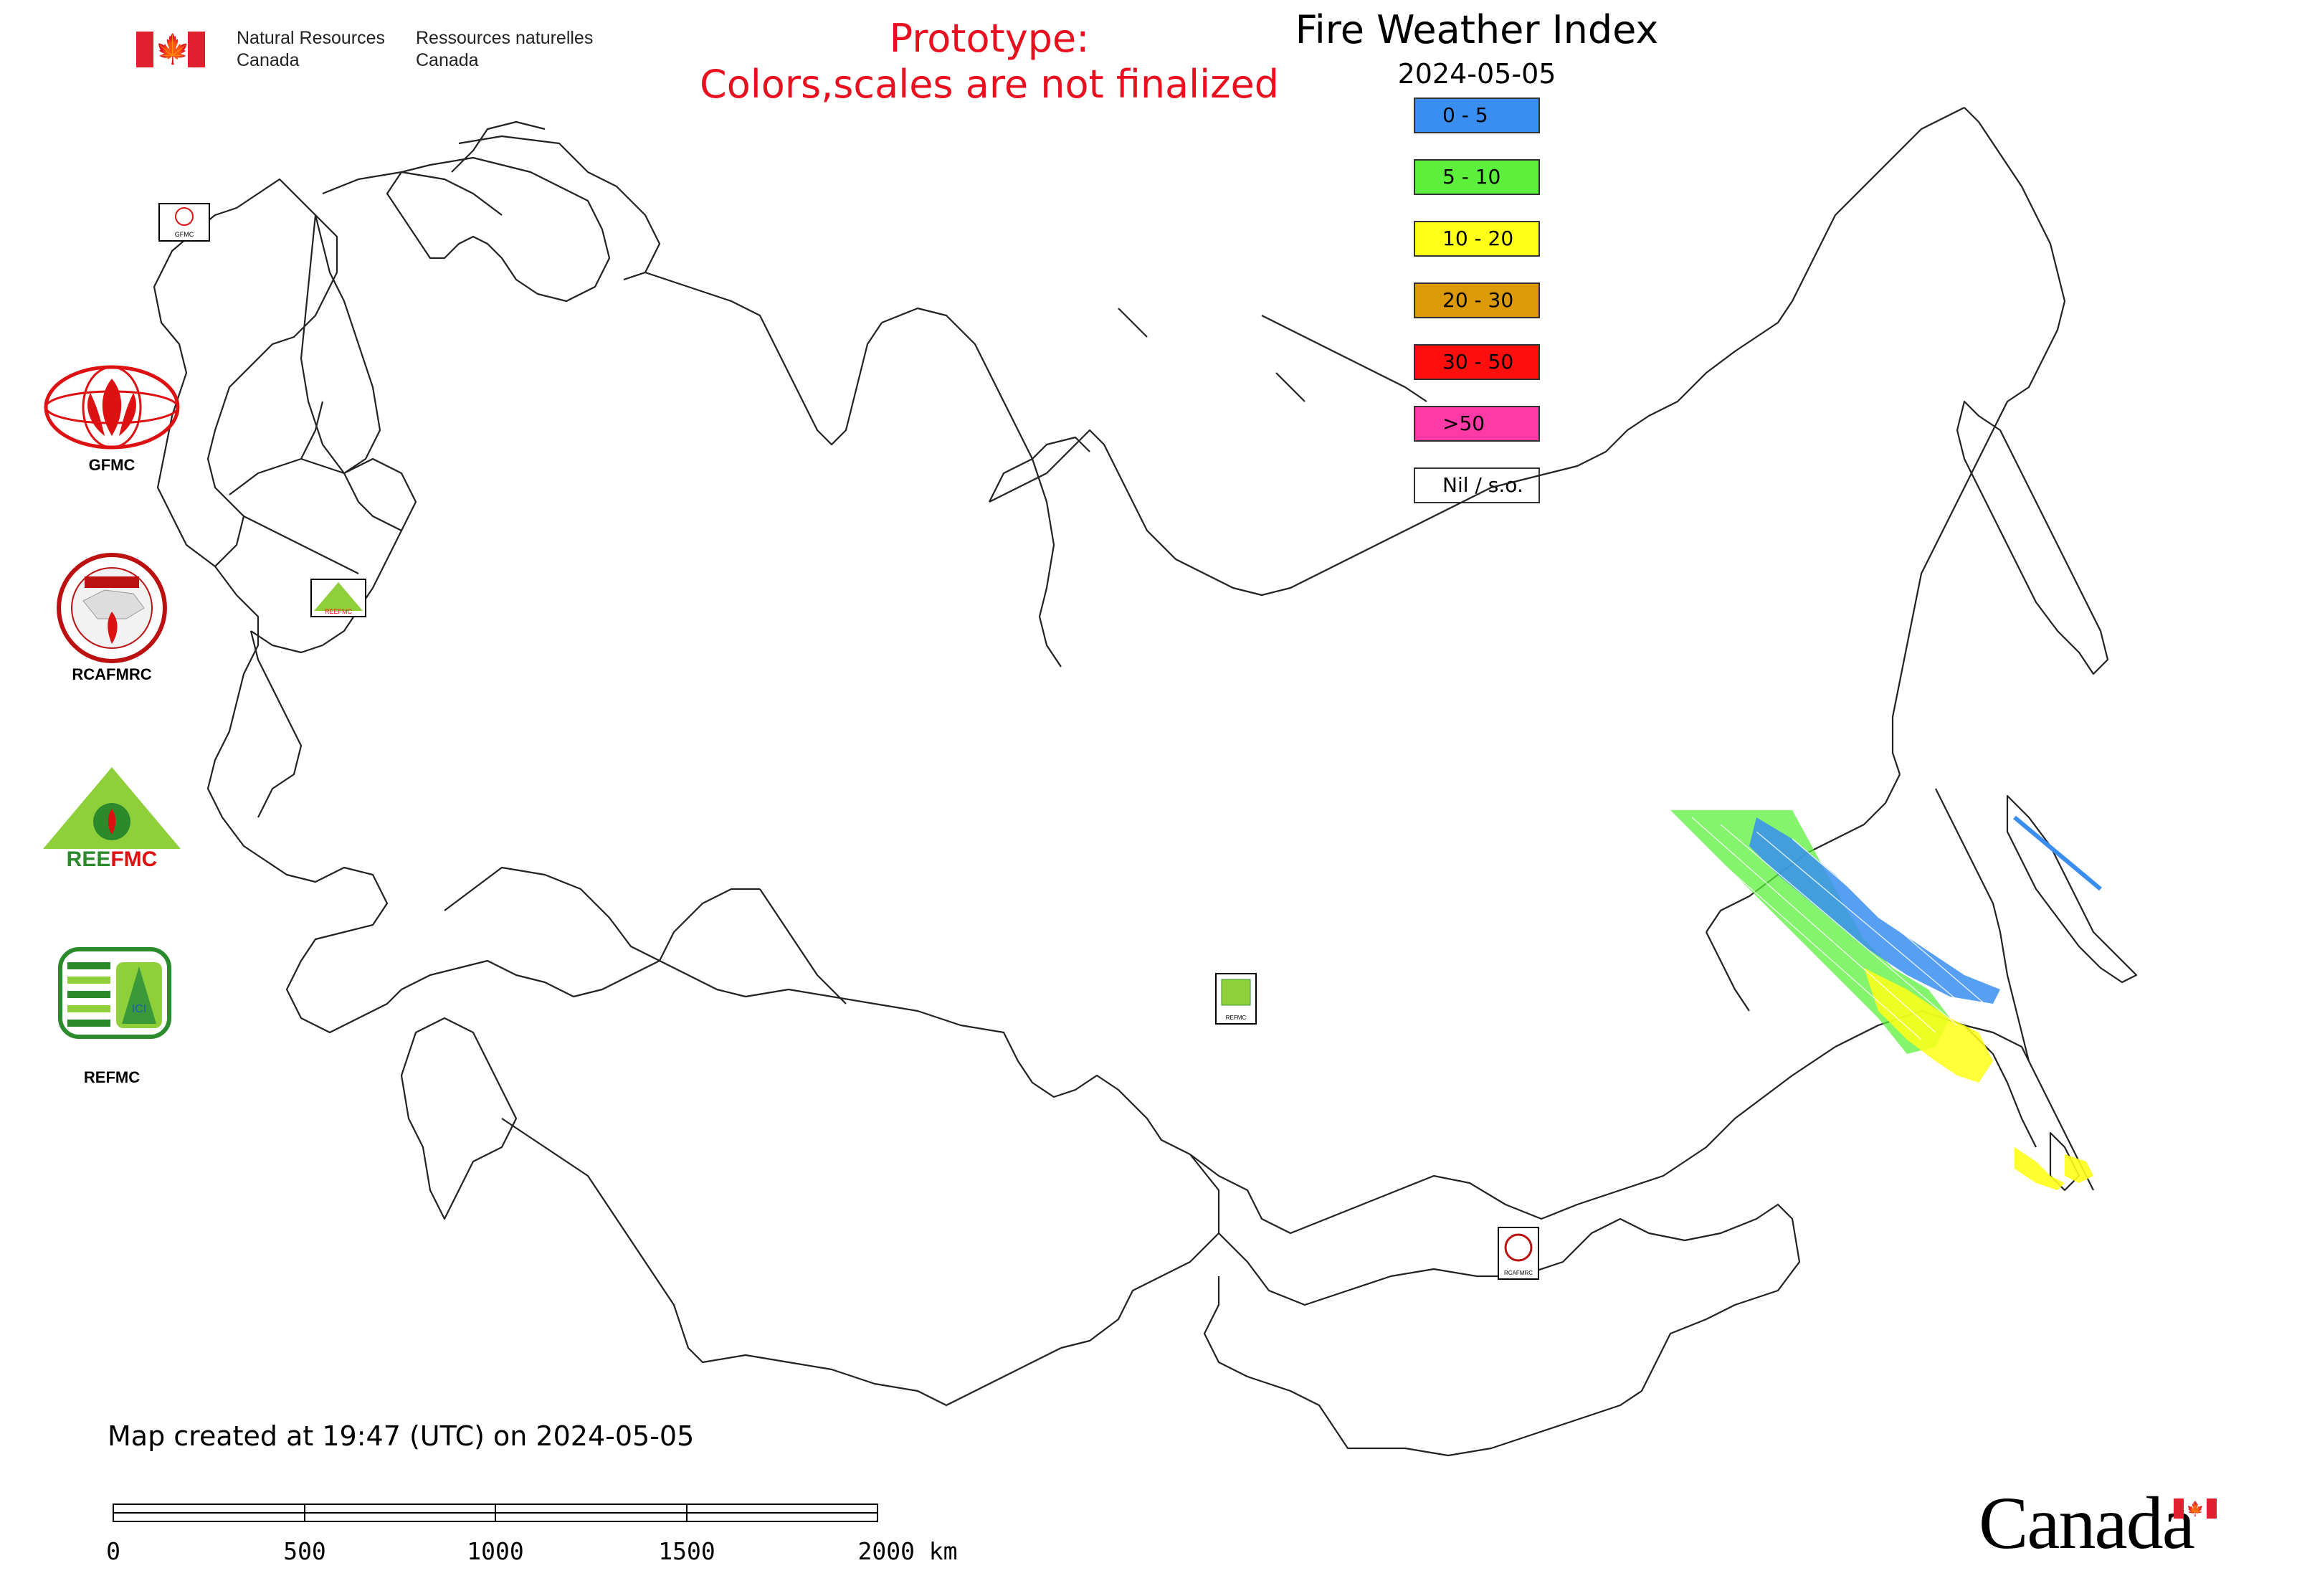 The width and height of the screenshot is (2302, 1596). Describe the element at coordinates (1477, 29) in the screenshot. I see `legend-title: Fire Weather Index` at that location.